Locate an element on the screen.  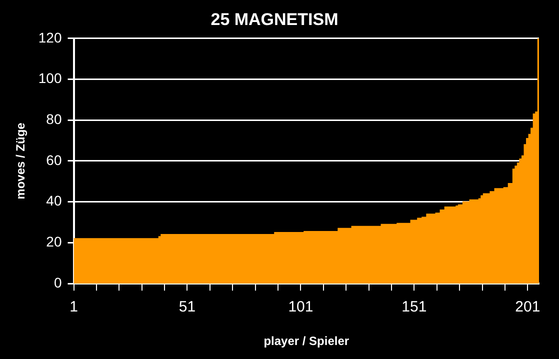
x-tick-label: 51 is located at coordinates (187, 307).